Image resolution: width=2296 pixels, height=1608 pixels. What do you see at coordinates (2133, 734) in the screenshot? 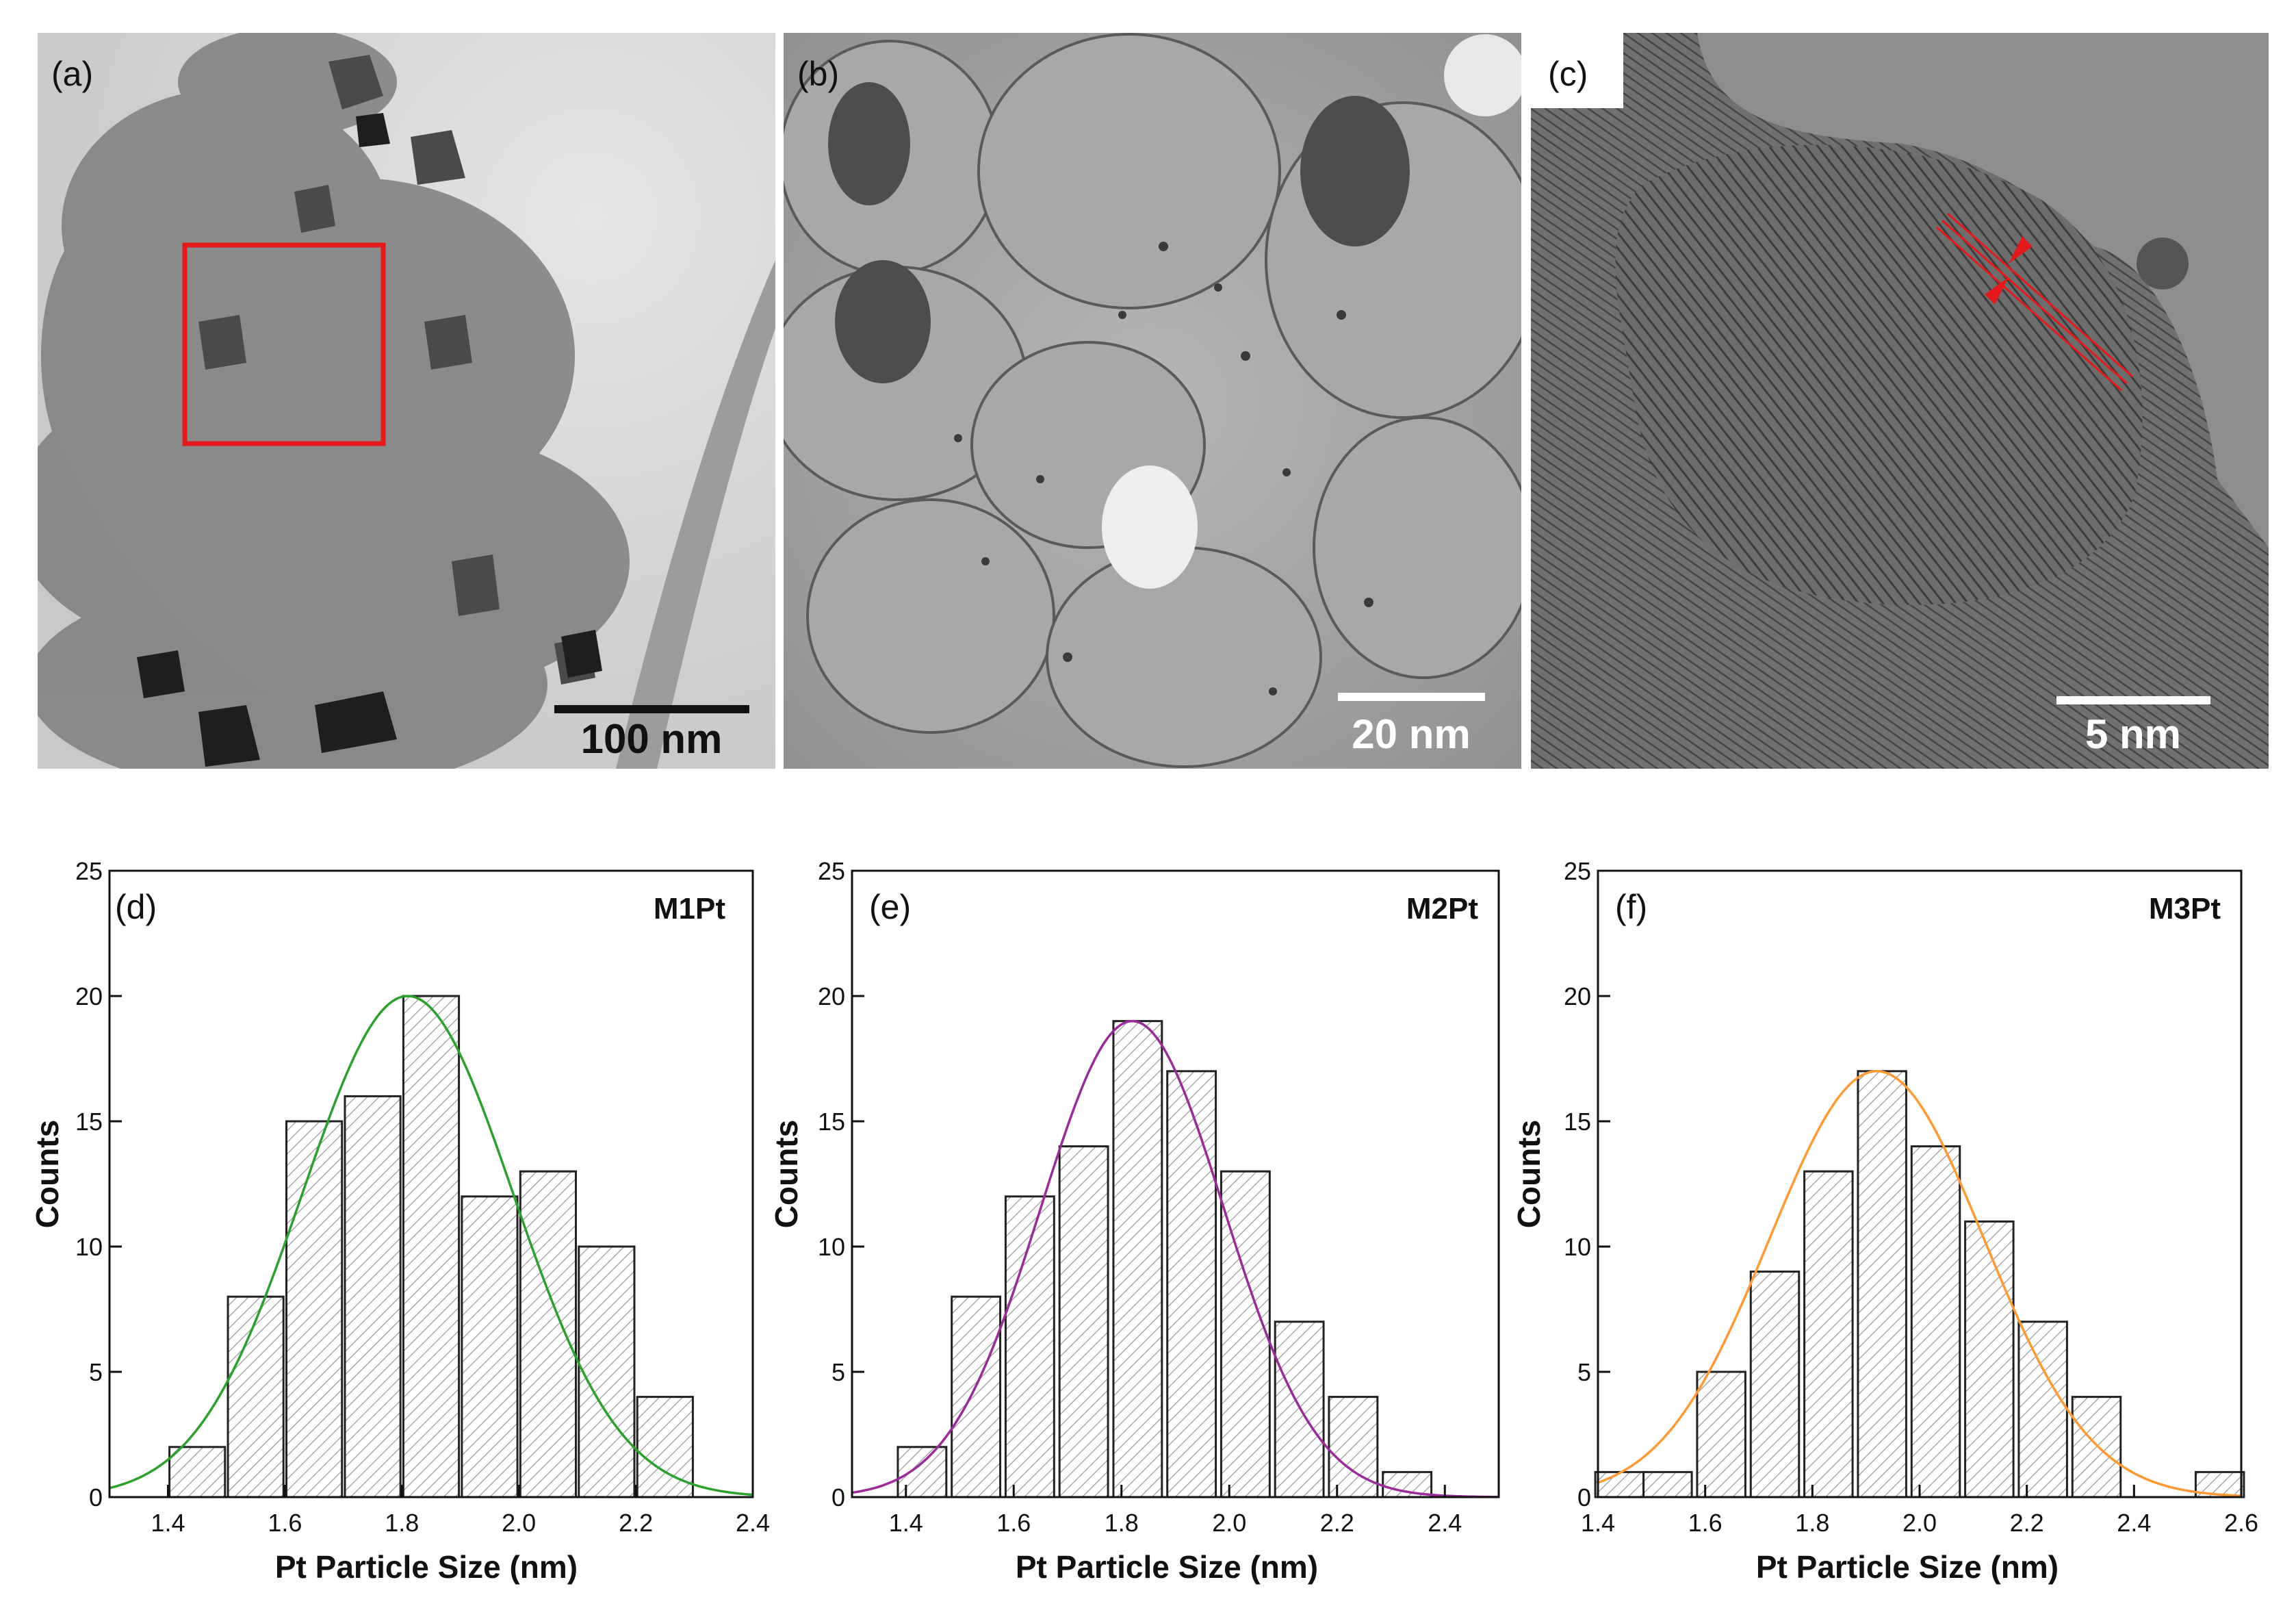
I see `scale-bar-label-c: 5 nm` at bounding box center [2133, 734].